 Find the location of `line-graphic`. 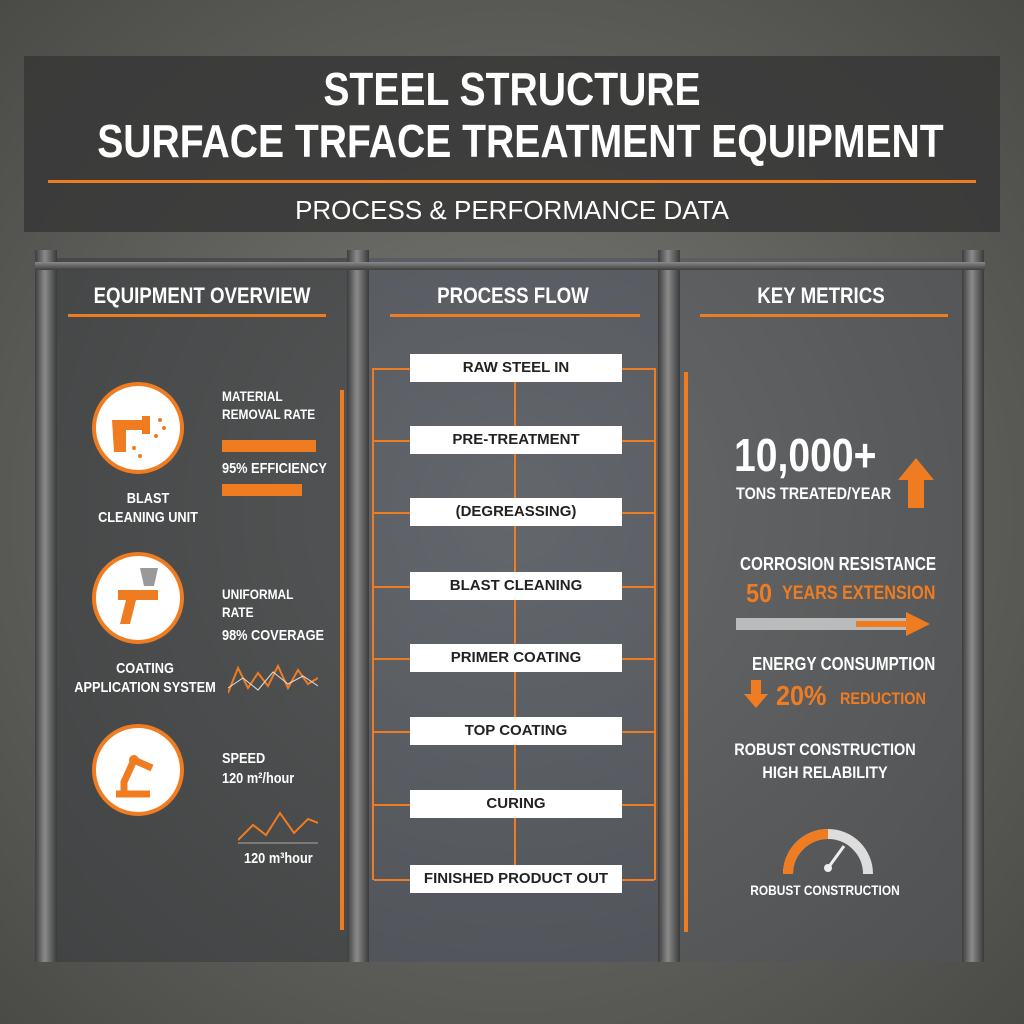

line-graphic is located at coordinates (278, 827).